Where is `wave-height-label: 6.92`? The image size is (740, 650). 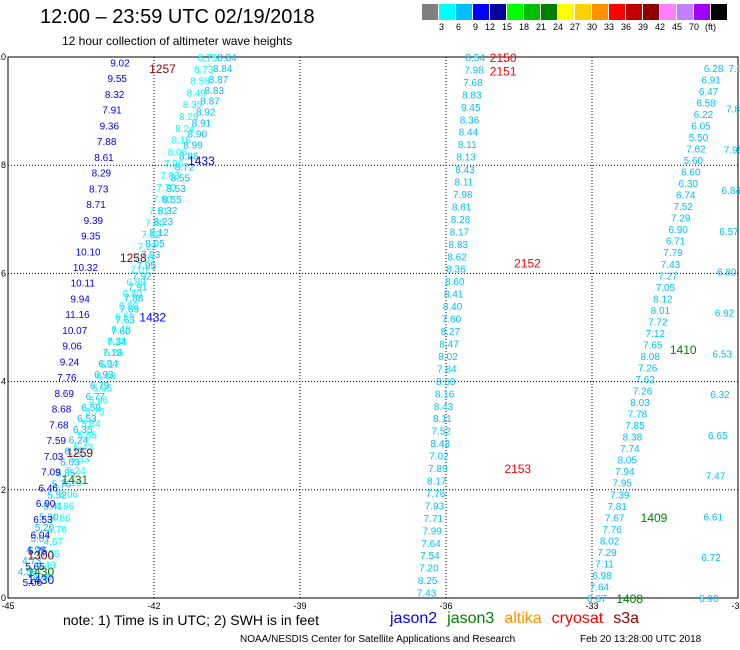
wave-height-label: 6.92 is located at coordinates (725, 314).